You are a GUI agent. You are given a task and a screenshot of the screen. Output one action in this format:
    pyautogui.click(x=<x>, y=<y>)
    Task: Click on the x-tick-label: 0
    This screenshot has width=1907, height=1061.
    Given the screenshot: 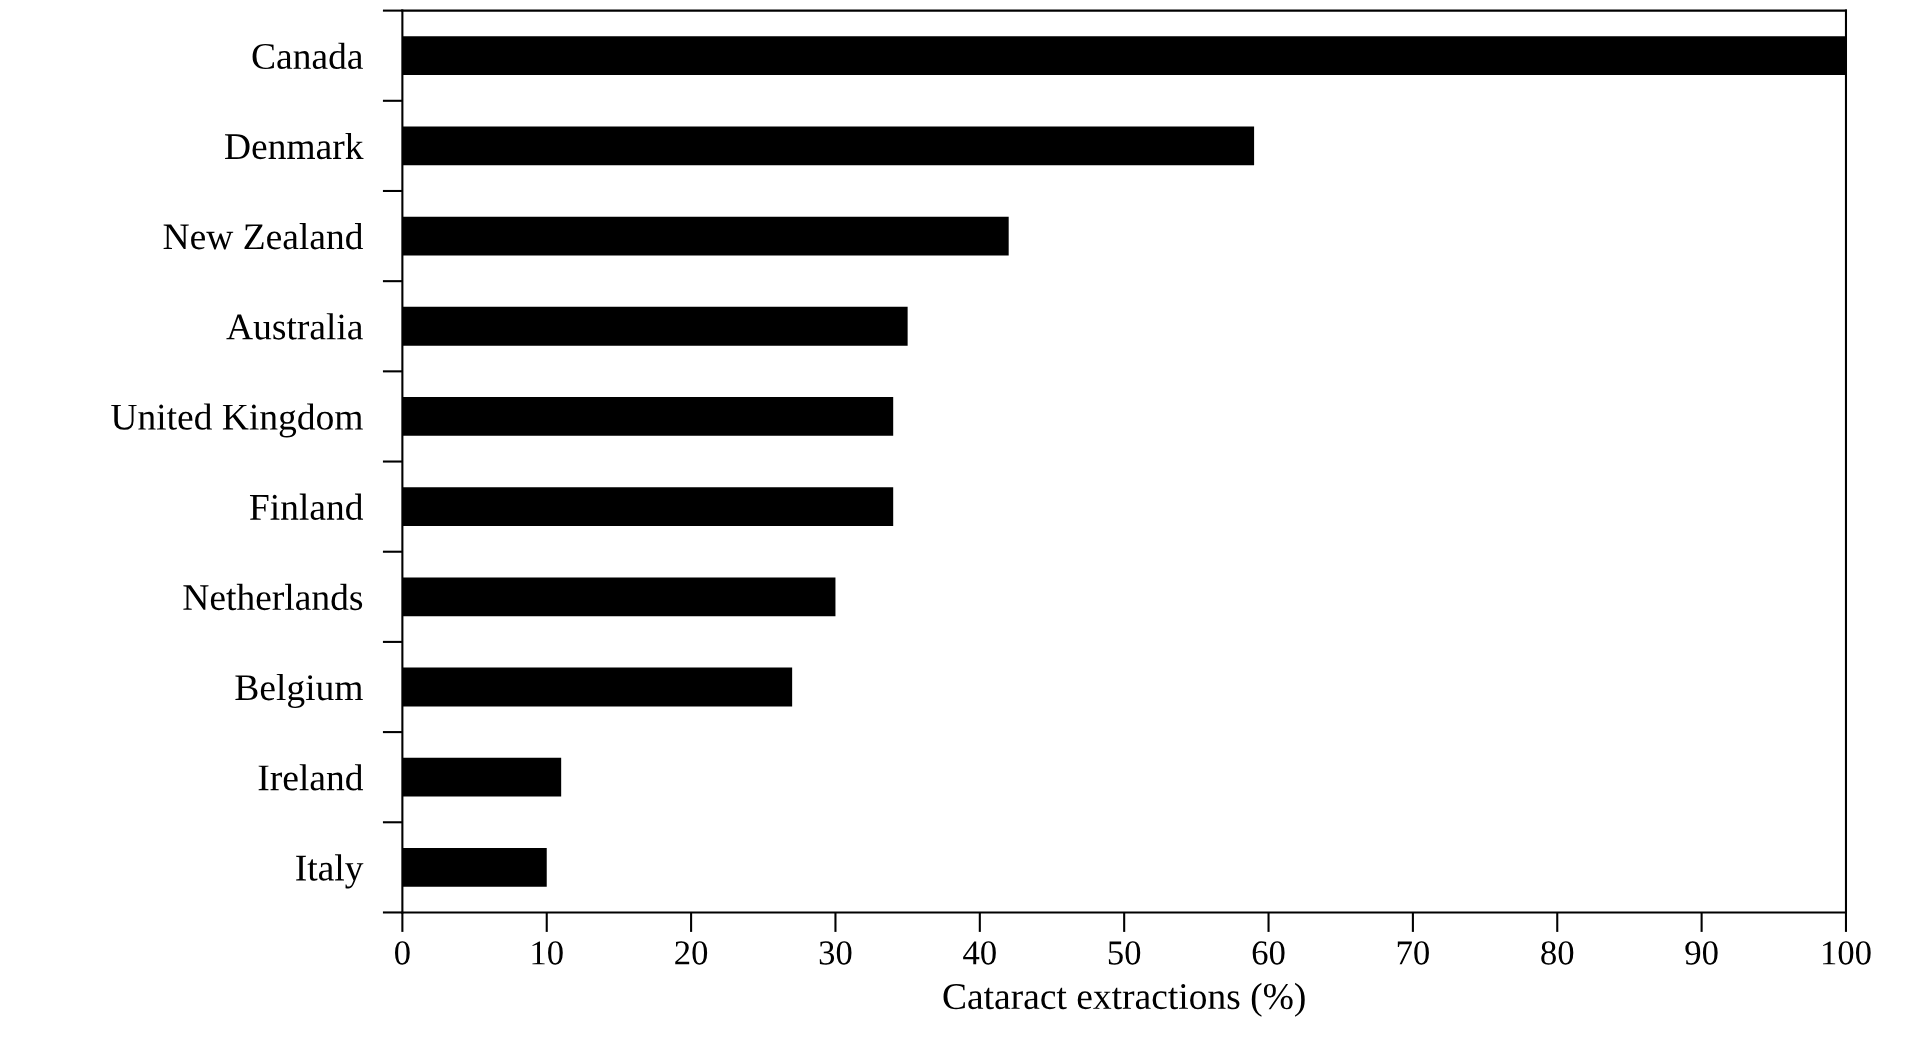 What is the action you would take?
    pyautogui.click(x=402, y=953)
    